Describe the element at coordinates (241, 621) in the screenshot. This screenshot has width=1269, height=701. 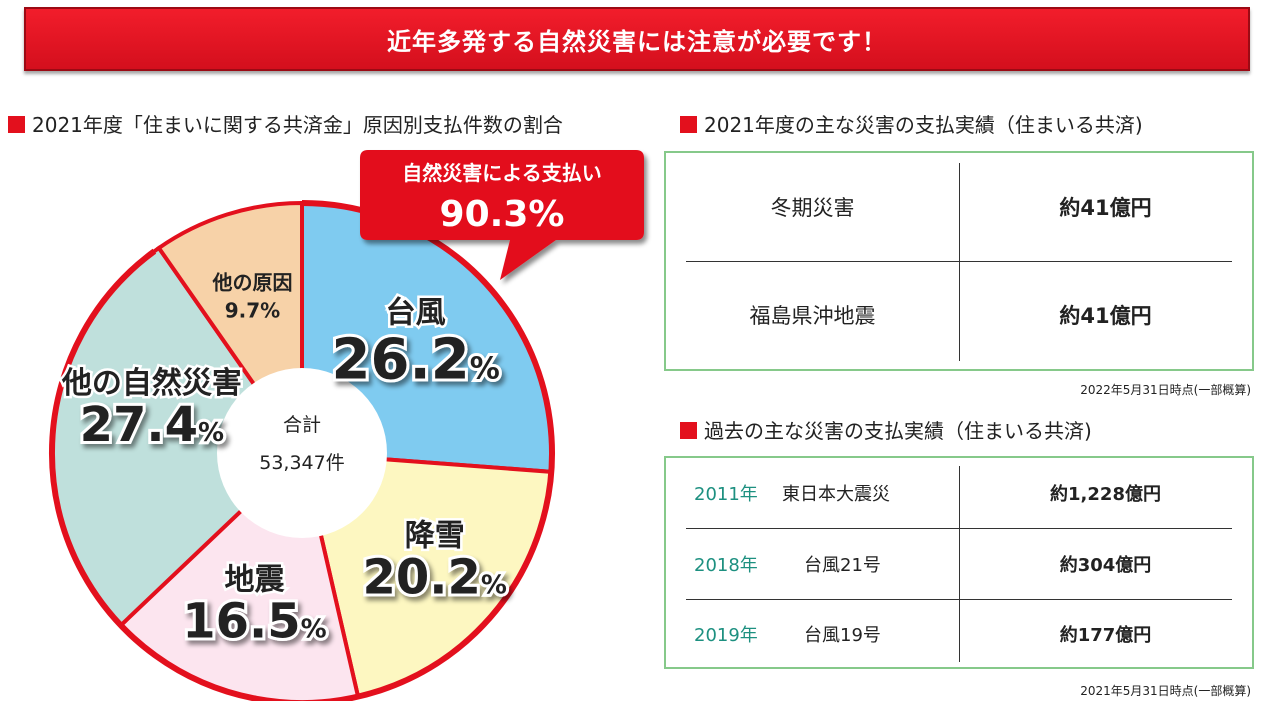
I see `pie-slice-number: 16.5` at that location.